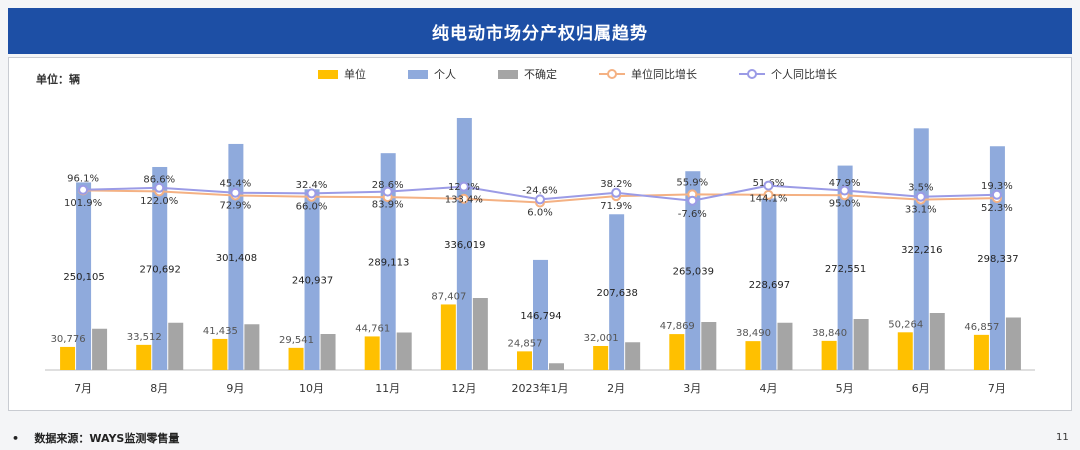 The width and height of the screenshot is (1080, 450). Describe the element at coordinates (445, 74) in the screenshot. I see `legend-label-personal: 个人` at that location.